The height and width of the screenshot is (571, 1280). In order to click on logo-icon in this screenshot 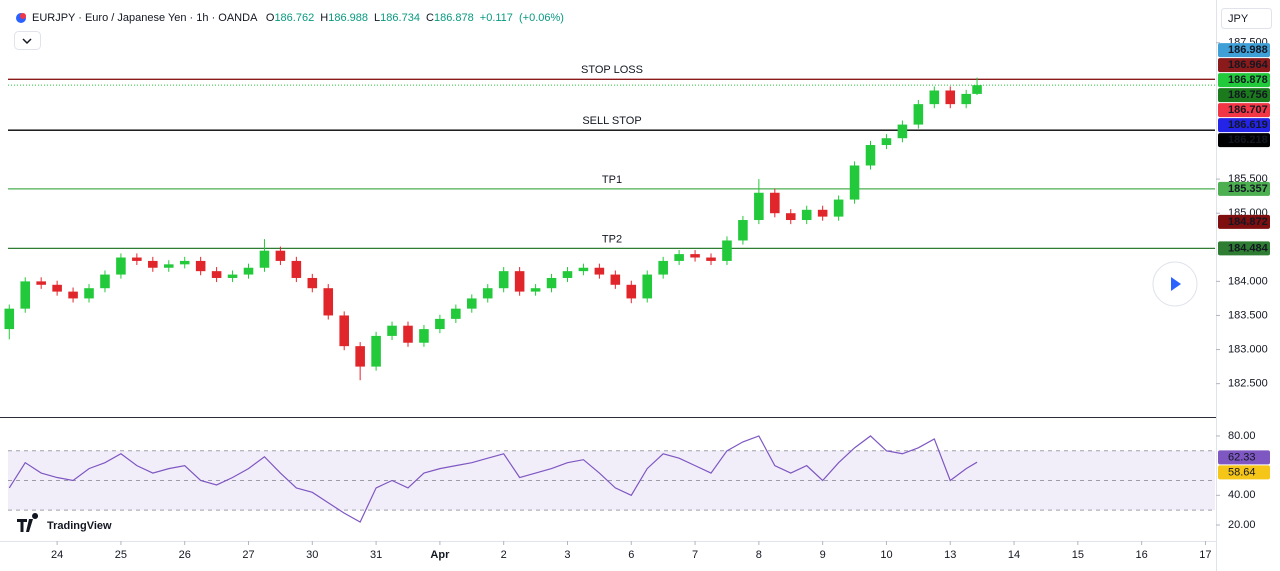, I will do `click(28, 522)`.